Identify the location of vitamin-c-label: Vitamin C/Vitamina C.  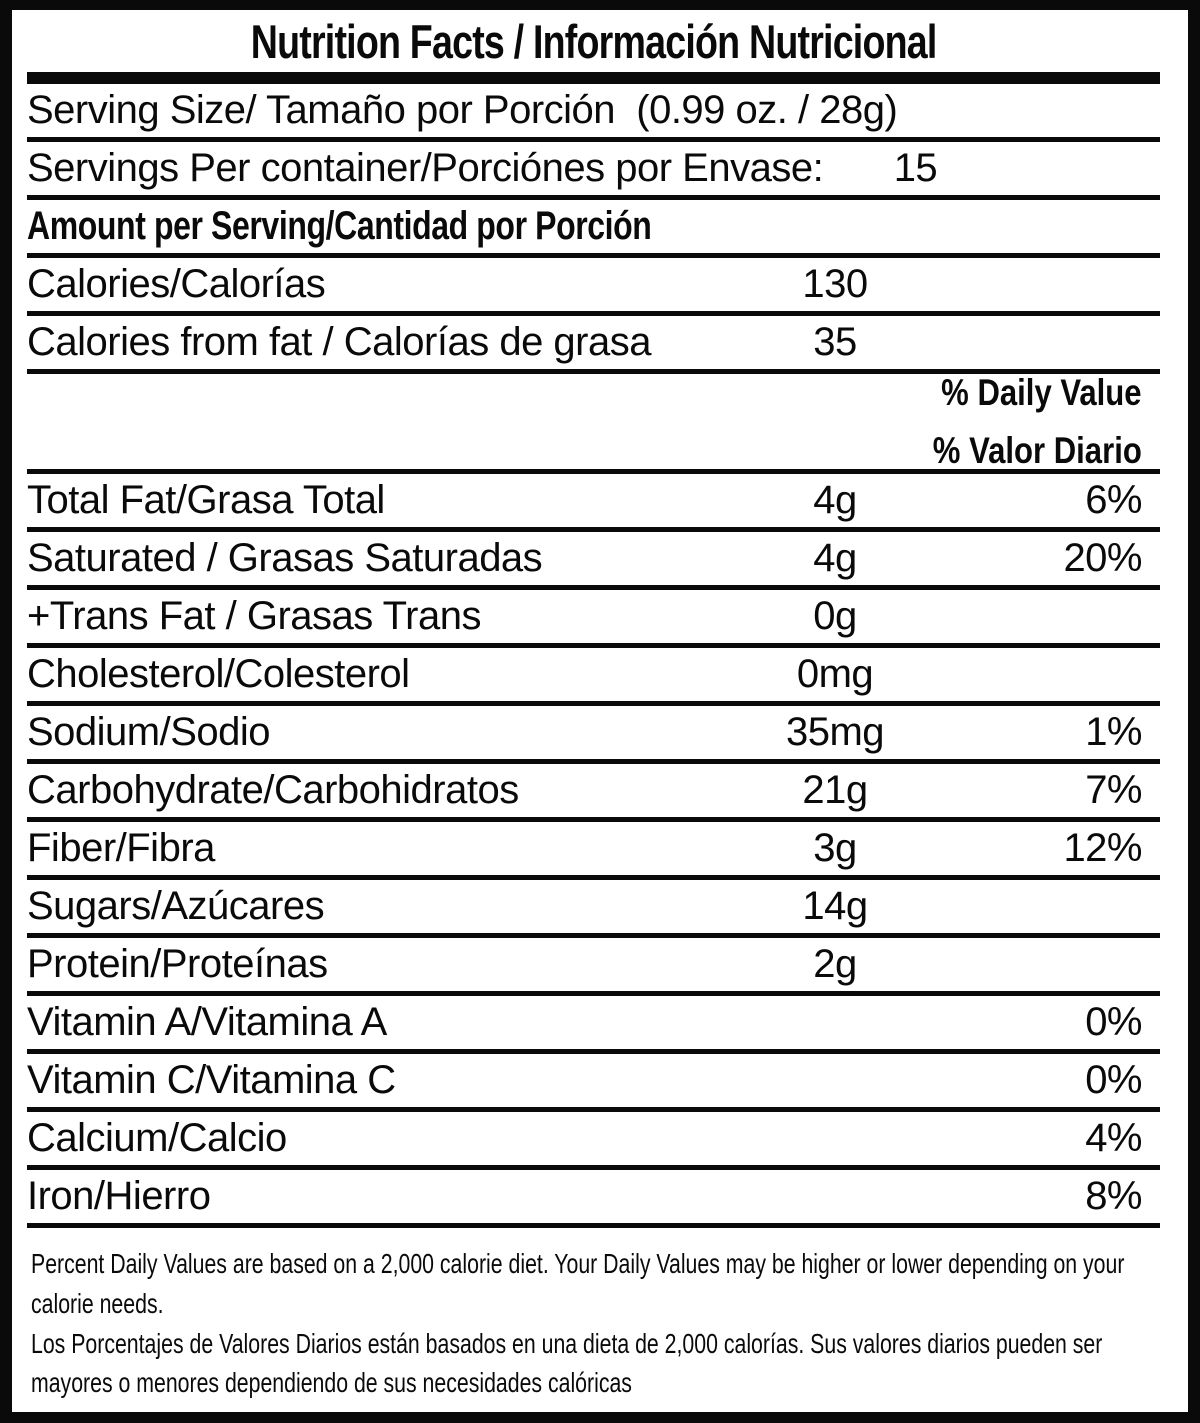
(211, 1080).